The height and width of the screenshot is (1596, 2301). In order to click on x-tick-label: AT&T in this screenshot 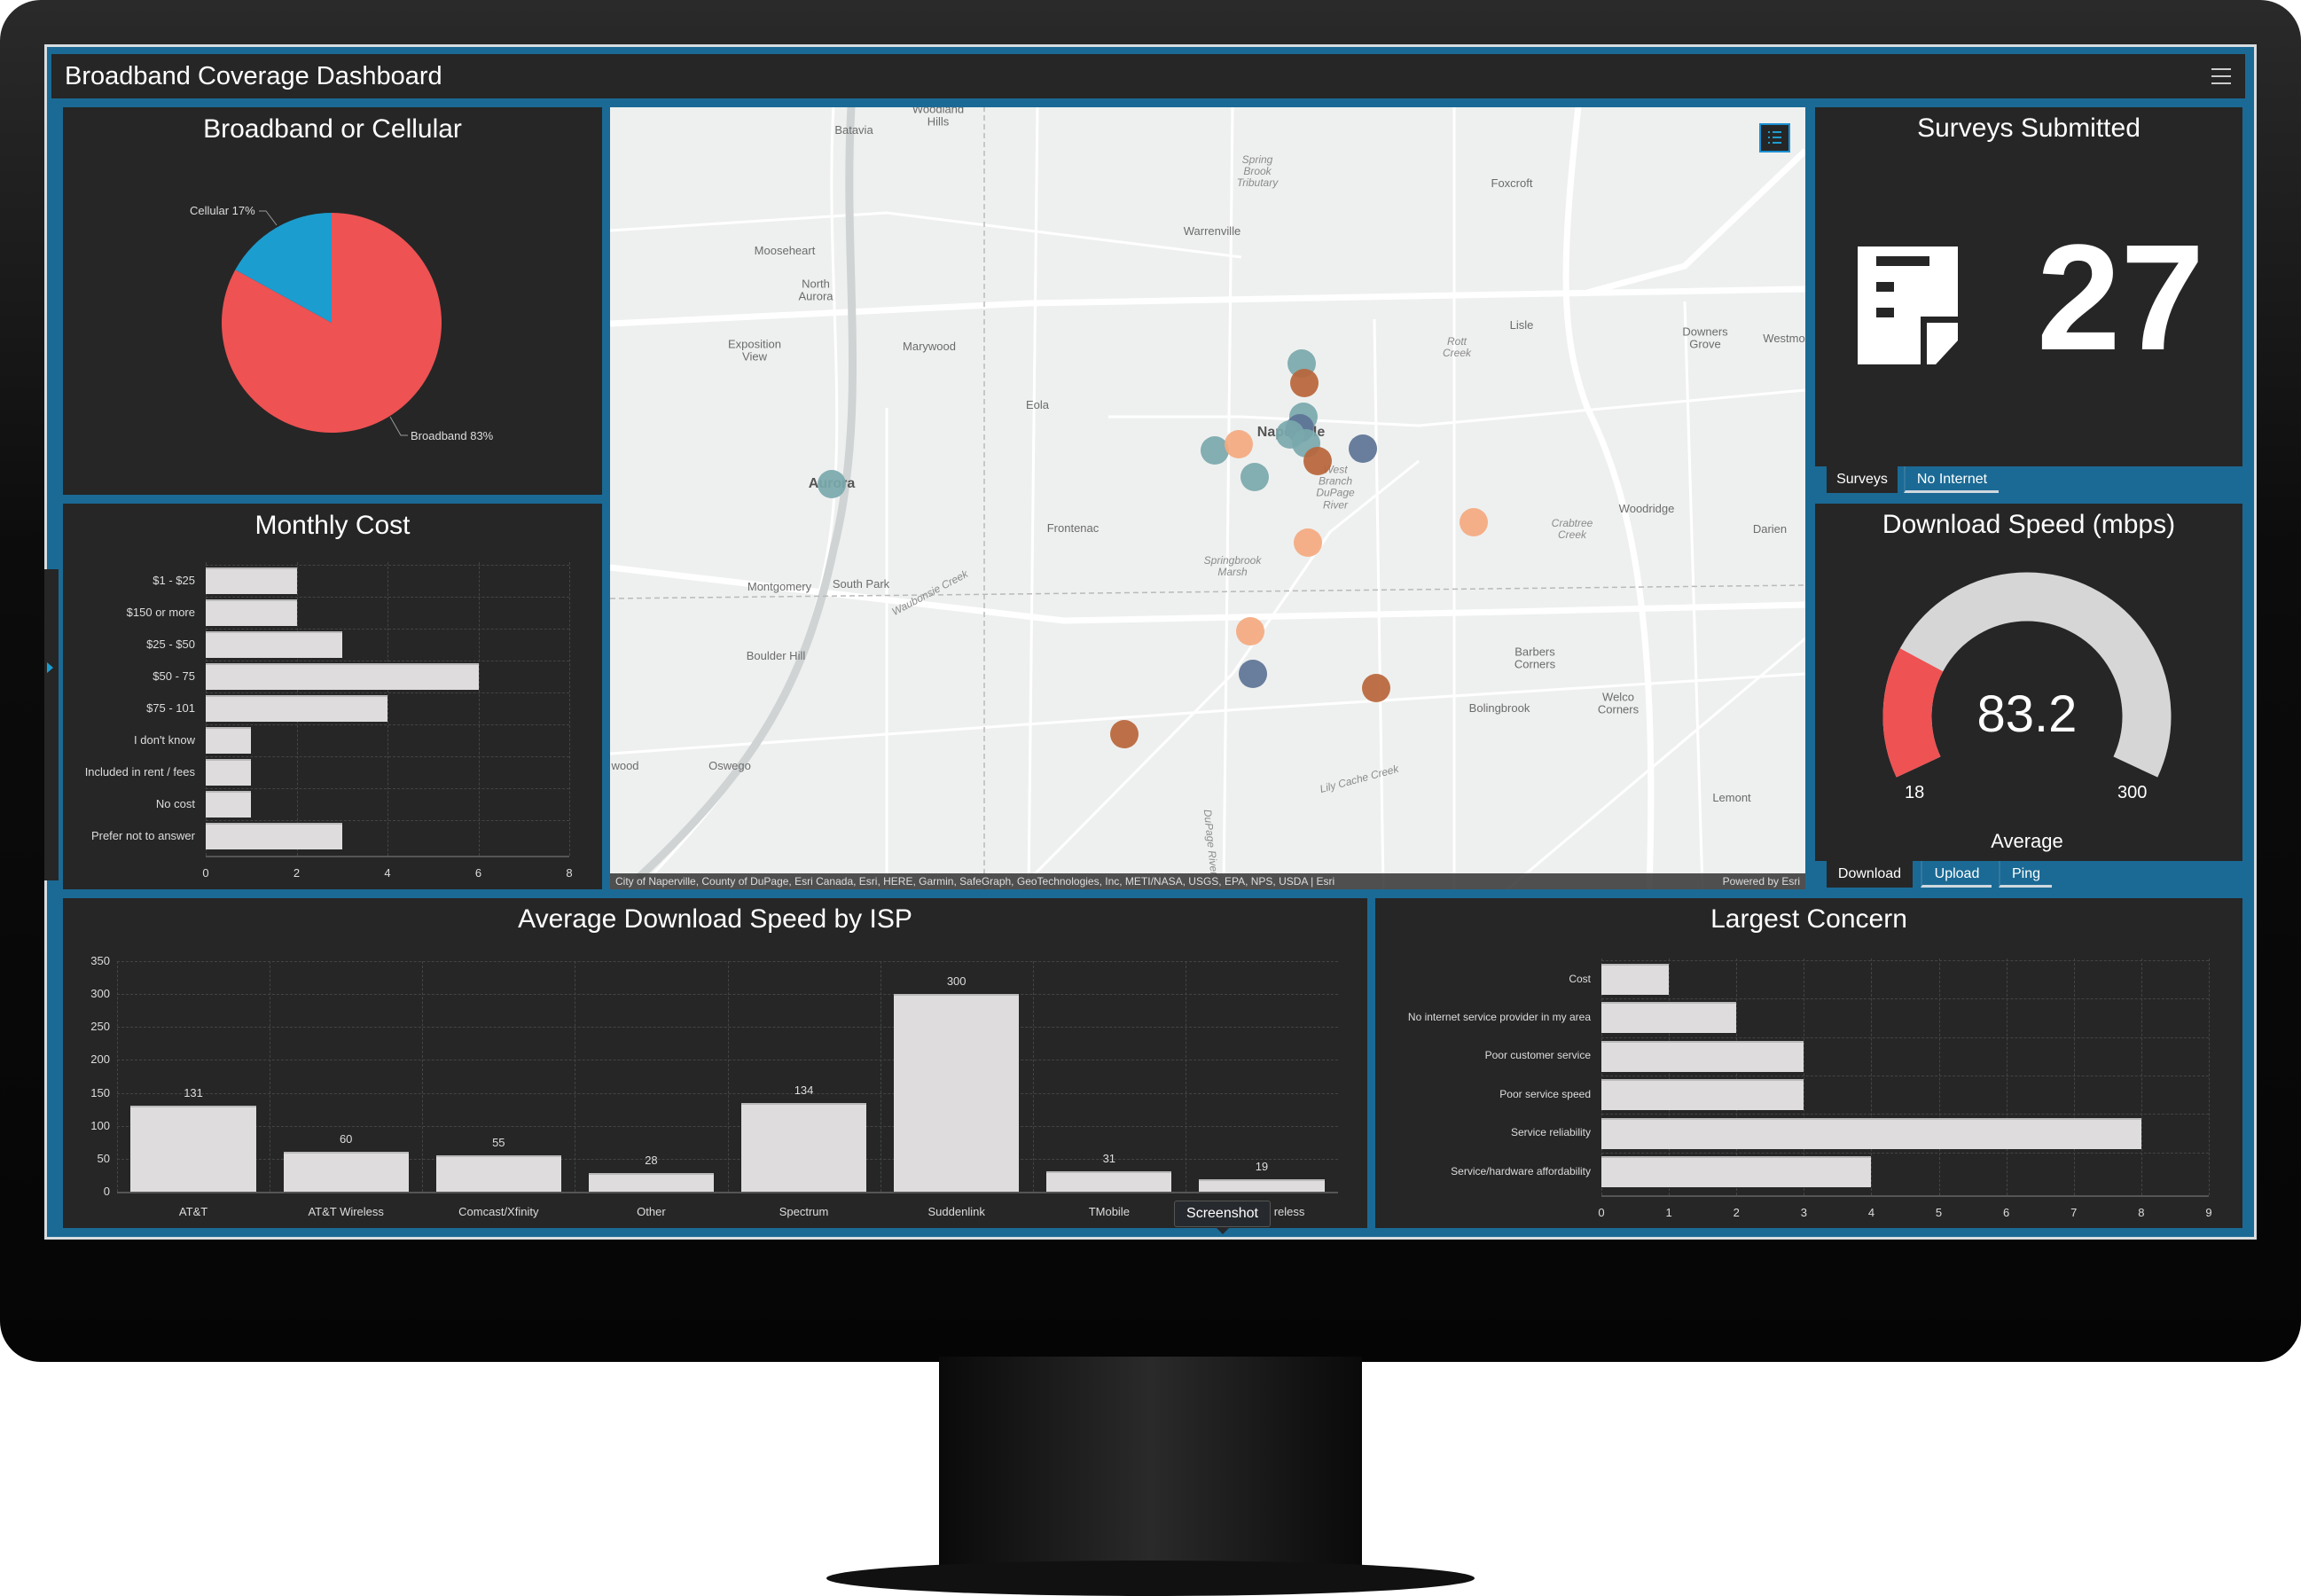, I will do `click(193, 1212)`.